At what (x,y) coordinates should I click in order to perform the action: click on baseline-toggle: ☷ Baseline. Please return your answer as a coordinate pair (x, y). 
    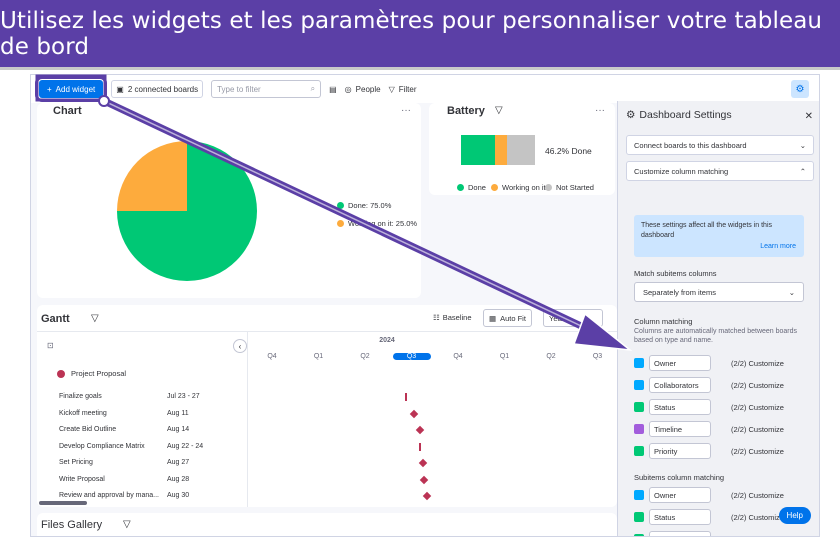
    Looking at the image, I should click on (452, 317).